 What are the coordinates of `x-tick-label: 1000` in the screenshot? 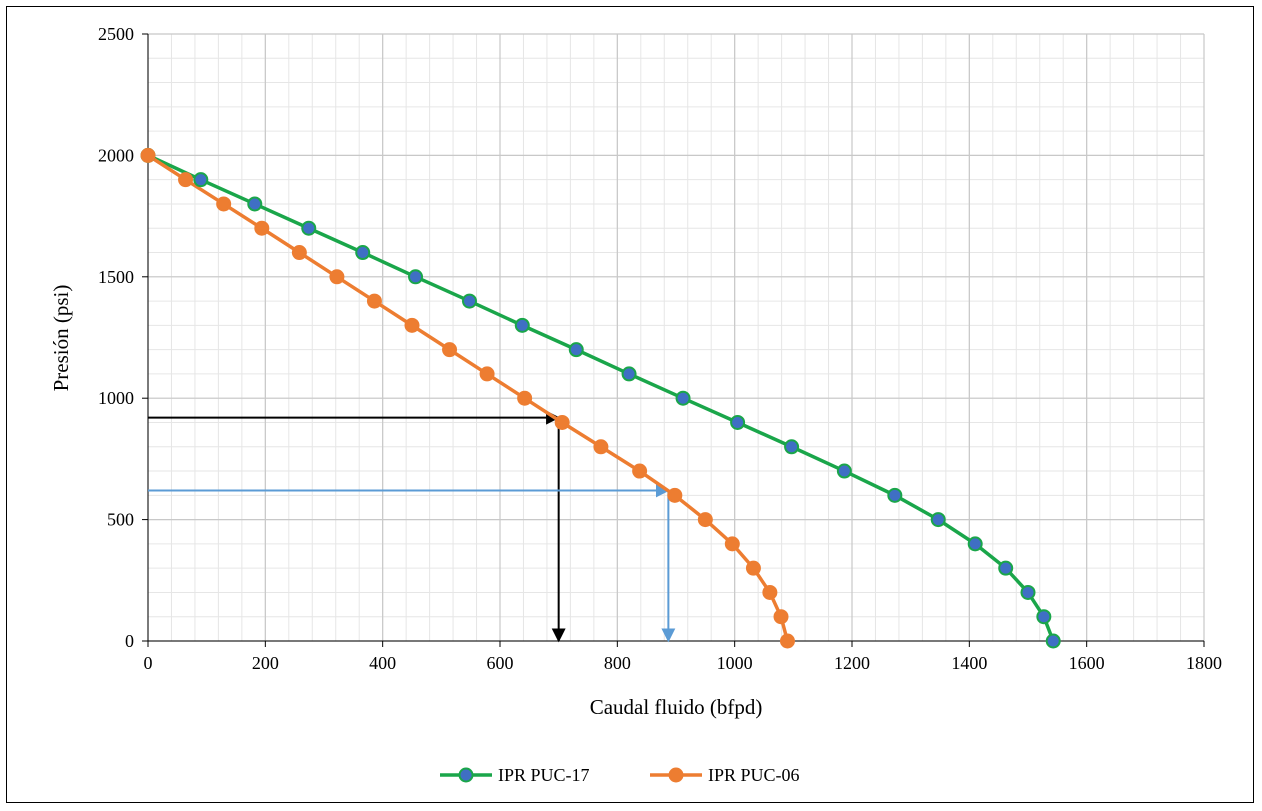 It's located at (735, 663).